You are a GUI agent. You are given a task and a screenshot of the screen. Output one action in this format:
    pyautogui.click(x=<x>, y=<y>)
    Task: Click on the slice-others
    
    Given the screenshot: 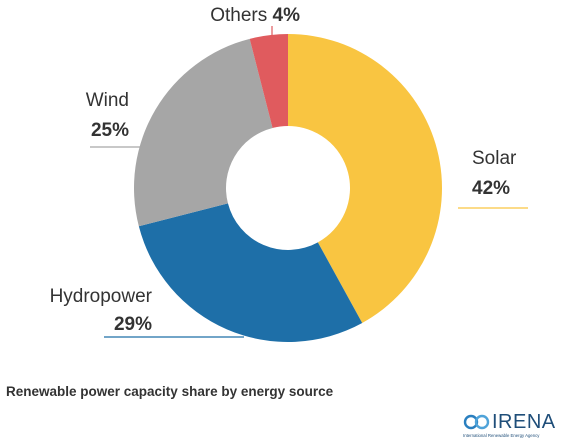 What is the action you would take?
    pyautogui.click(x=268, y=81)
    